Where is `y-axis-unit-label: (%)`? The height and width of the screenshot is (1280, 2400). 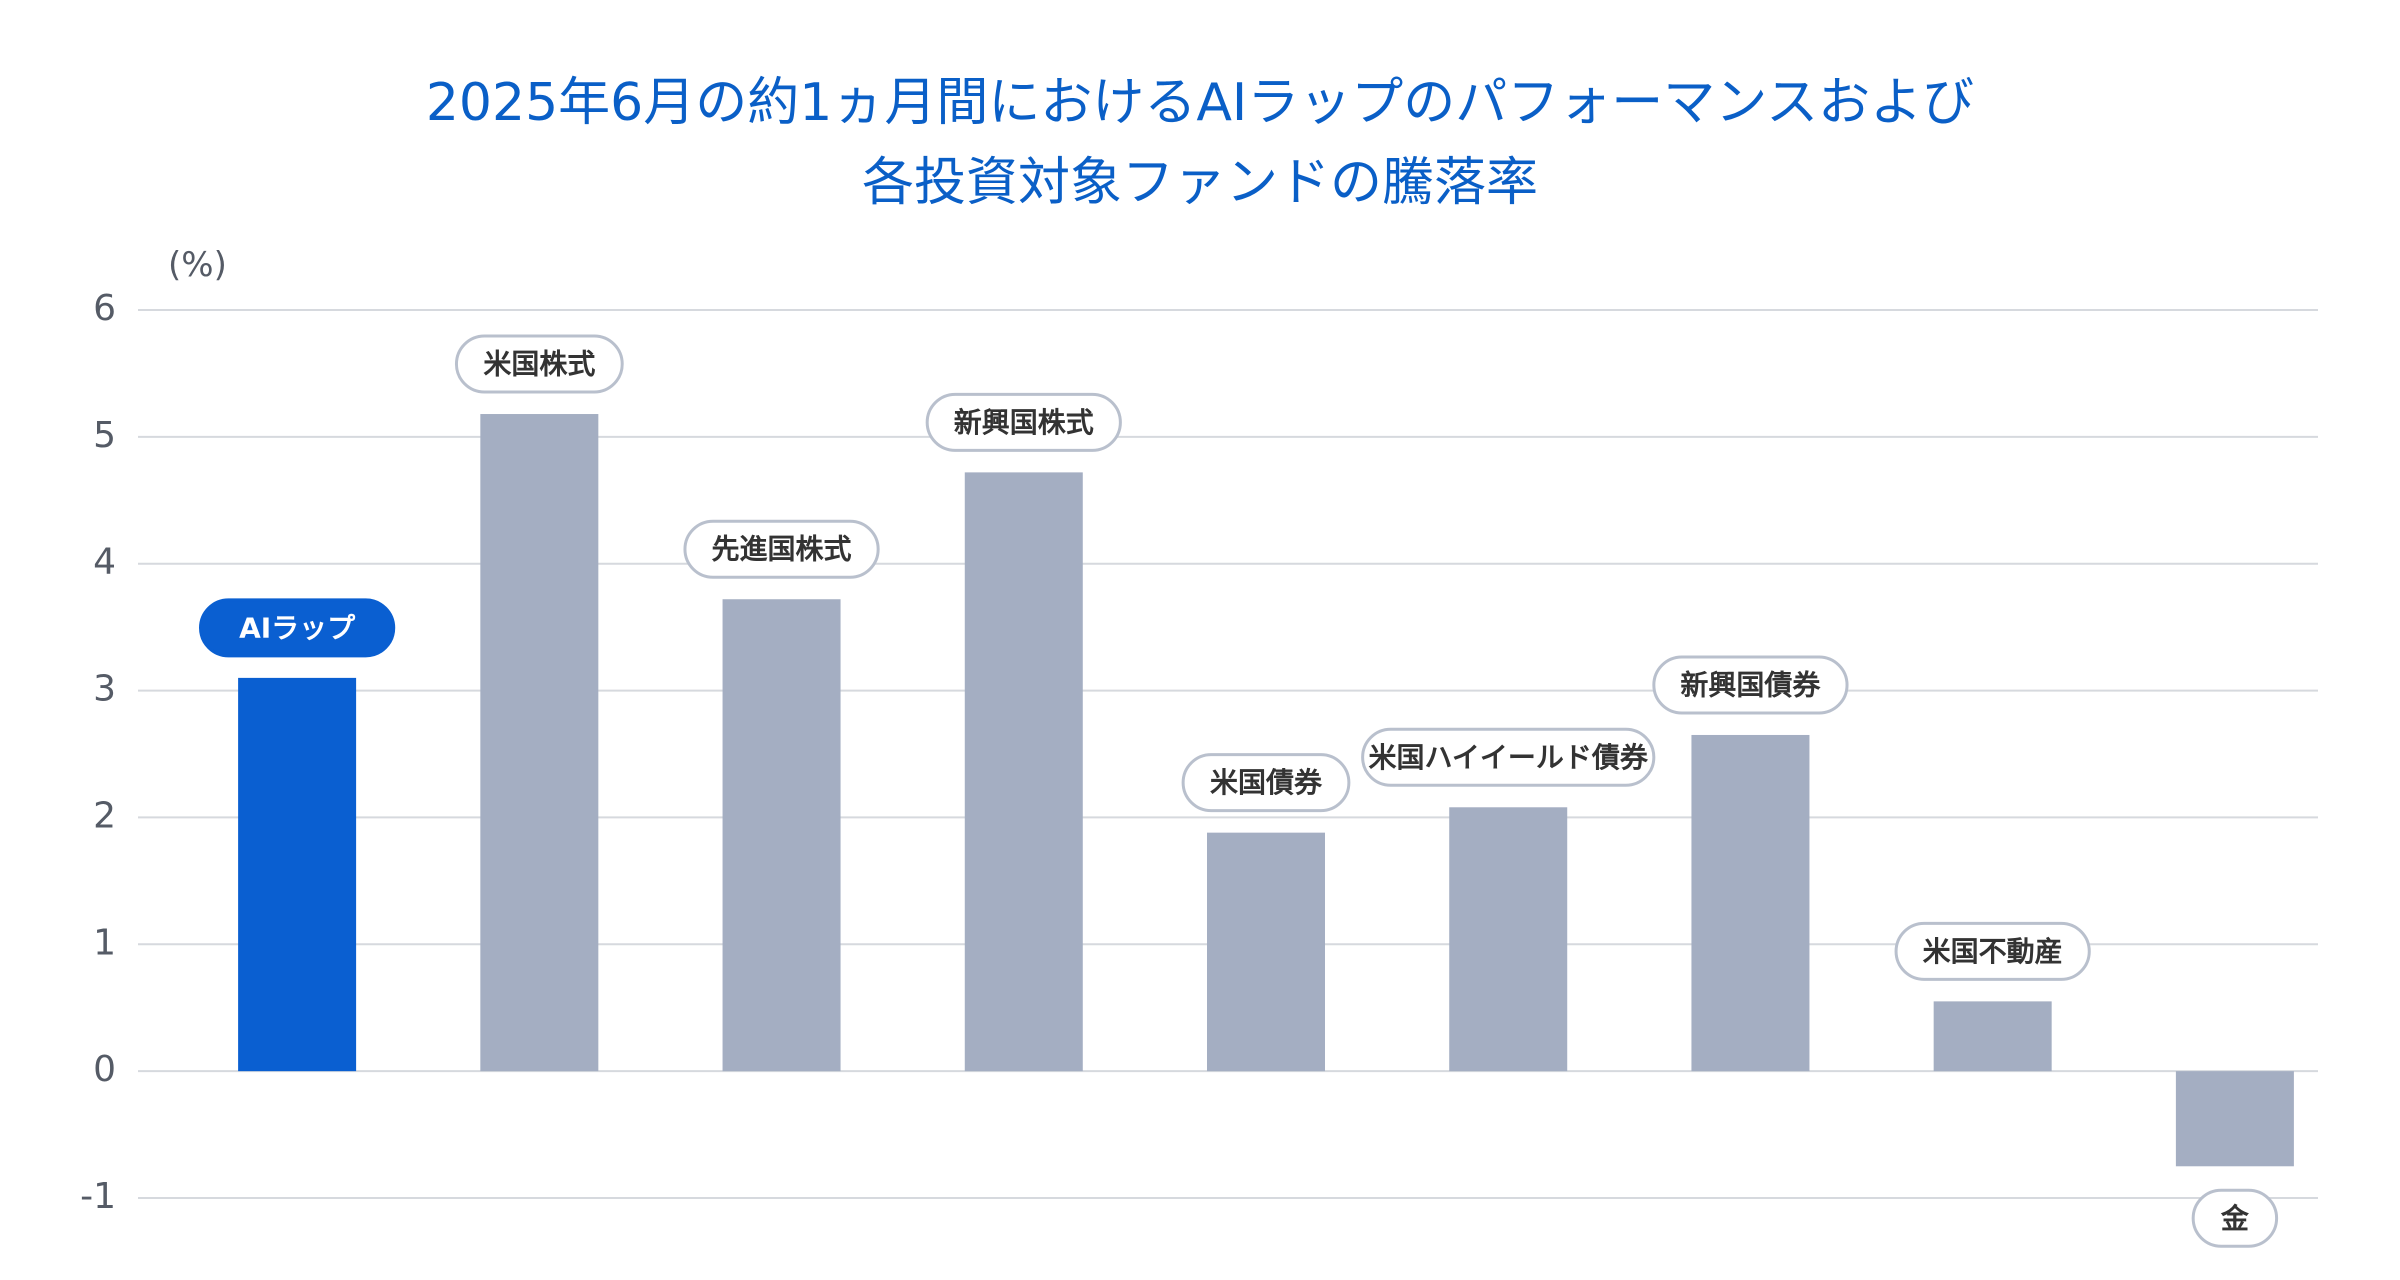 y-axis-unit-label: (%) is located at coordinates (197, 265).